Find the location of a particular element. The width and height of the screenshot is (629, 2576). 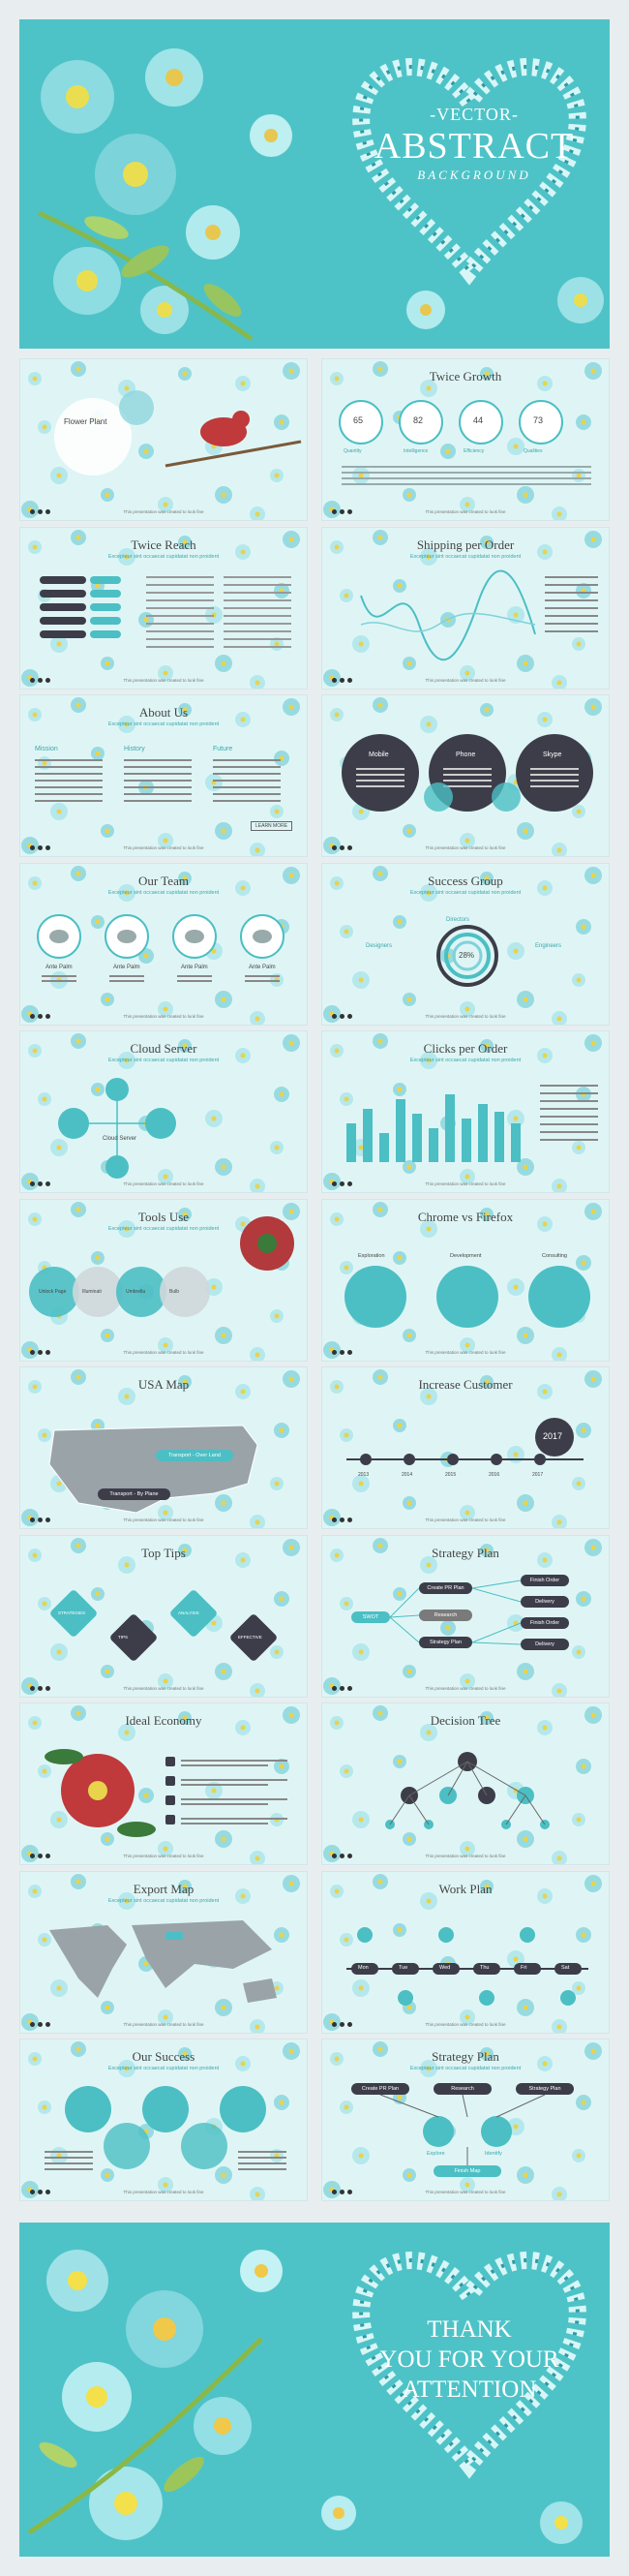

closing-slide: THANK YOU FOR YOUR ATTENTION is located at coordinates (314, 2390).